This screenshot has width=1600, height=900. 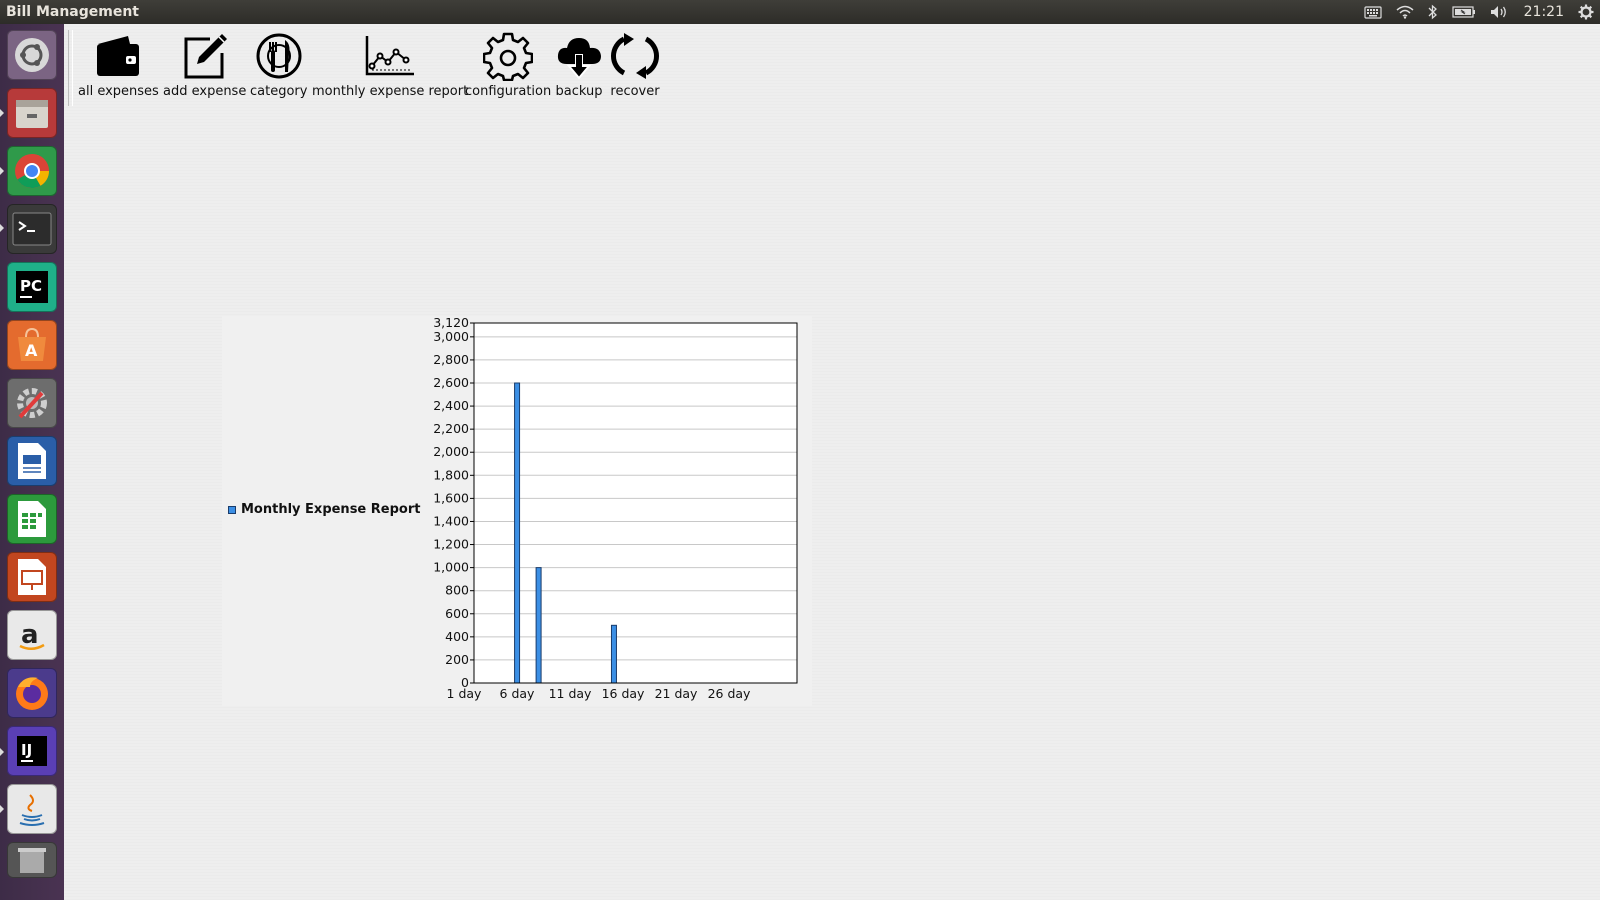 I want to click on app-title: Bill Management, so click(x=72, y=12).